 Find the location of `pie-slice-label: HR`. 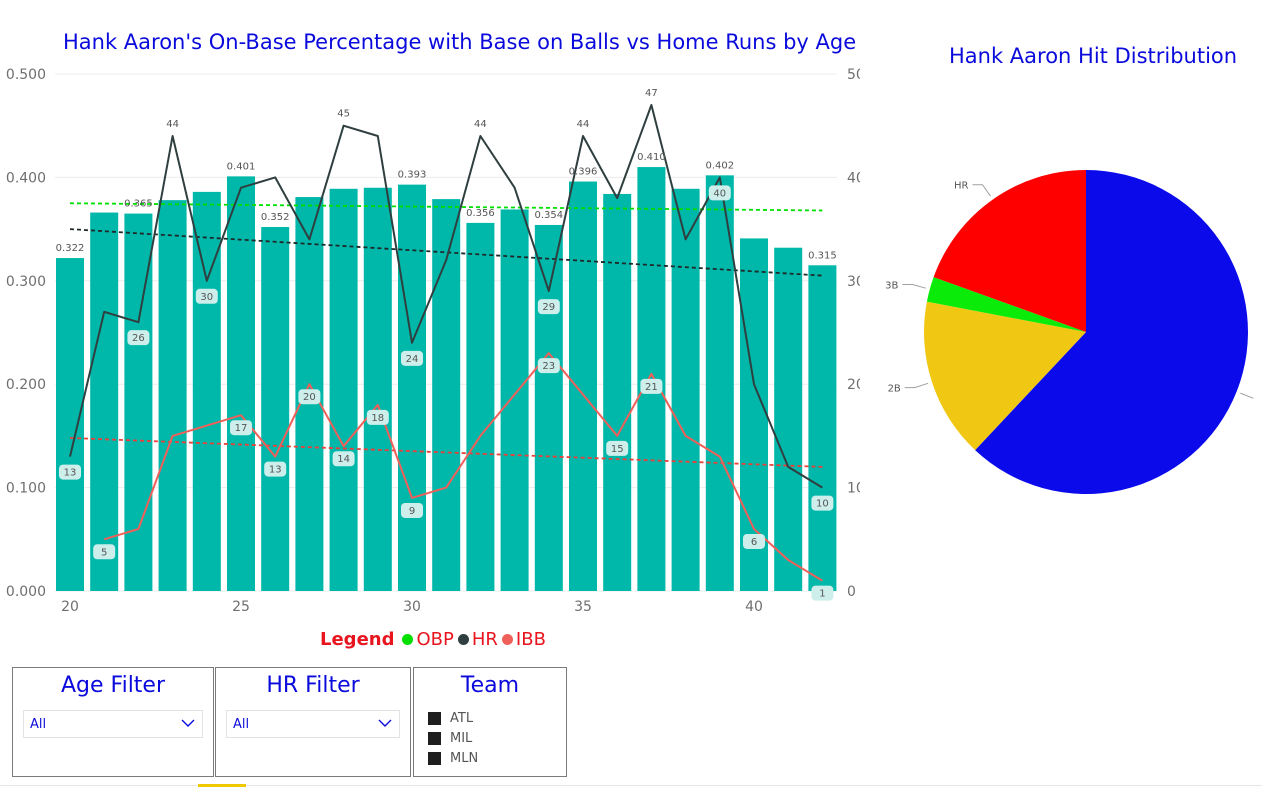

pie-slice-label: HR is located at coordinates (961, 186).